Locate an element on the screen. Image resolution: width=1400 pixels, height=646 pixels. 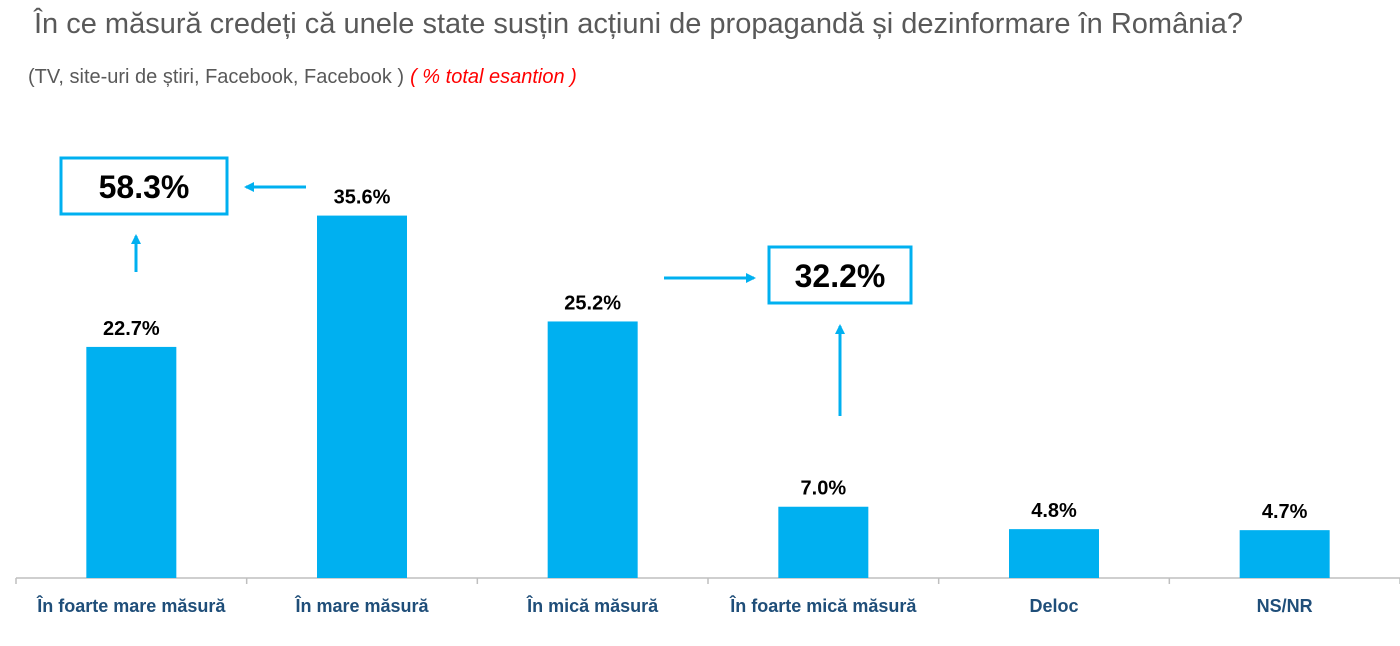
bar-value-label: 7.0% is located at coordinates (824, 489).